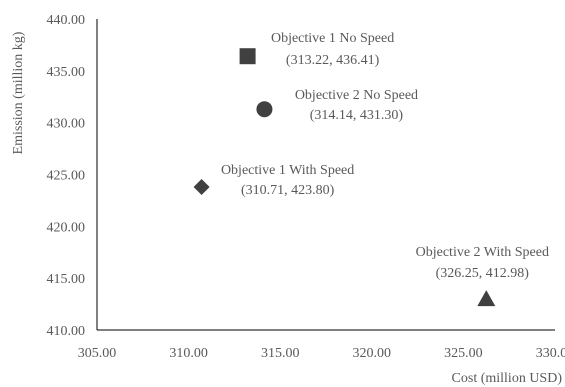 This screenshot has height=387, width=565. I want to click on point-name-label: Objective 2 No Speed, so click(356, 95).